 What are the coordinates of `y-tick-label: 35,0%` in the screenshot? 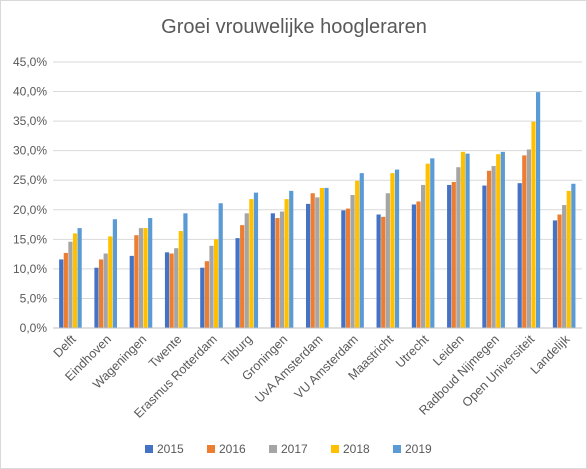 It's located at (30, 121).